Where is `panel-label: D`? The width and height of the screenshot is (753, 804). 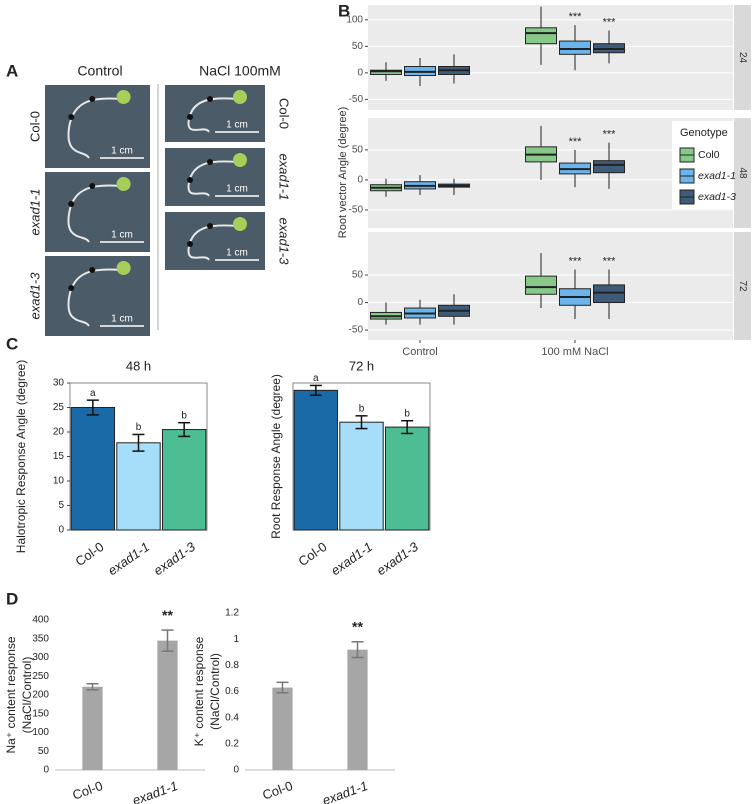
panel-label: D is located at coordinates (12, 598).